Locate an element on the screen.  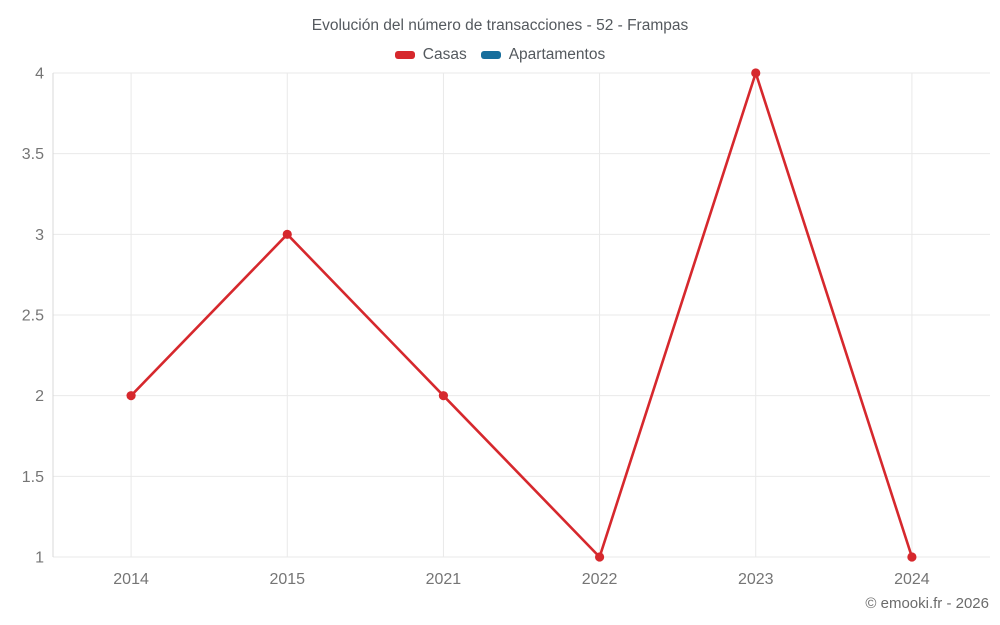
casas-swatch-icon is located at coordinates (404, 55).